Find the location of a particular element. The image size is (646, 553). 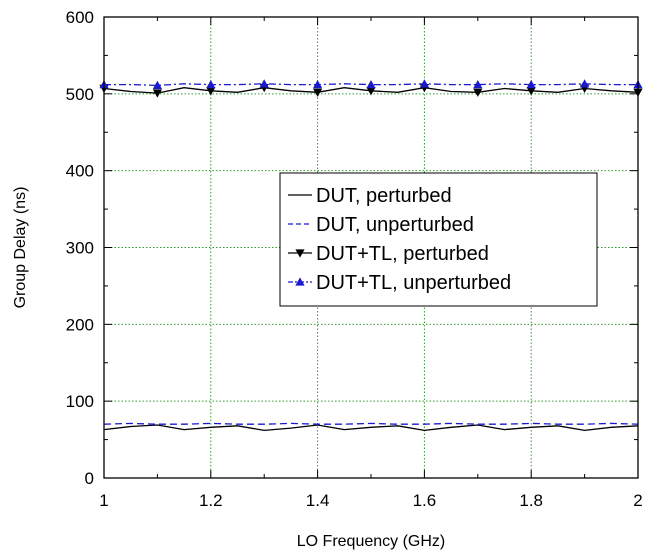

x-tick-label: 1.6 is located at coordinates (425, 500).